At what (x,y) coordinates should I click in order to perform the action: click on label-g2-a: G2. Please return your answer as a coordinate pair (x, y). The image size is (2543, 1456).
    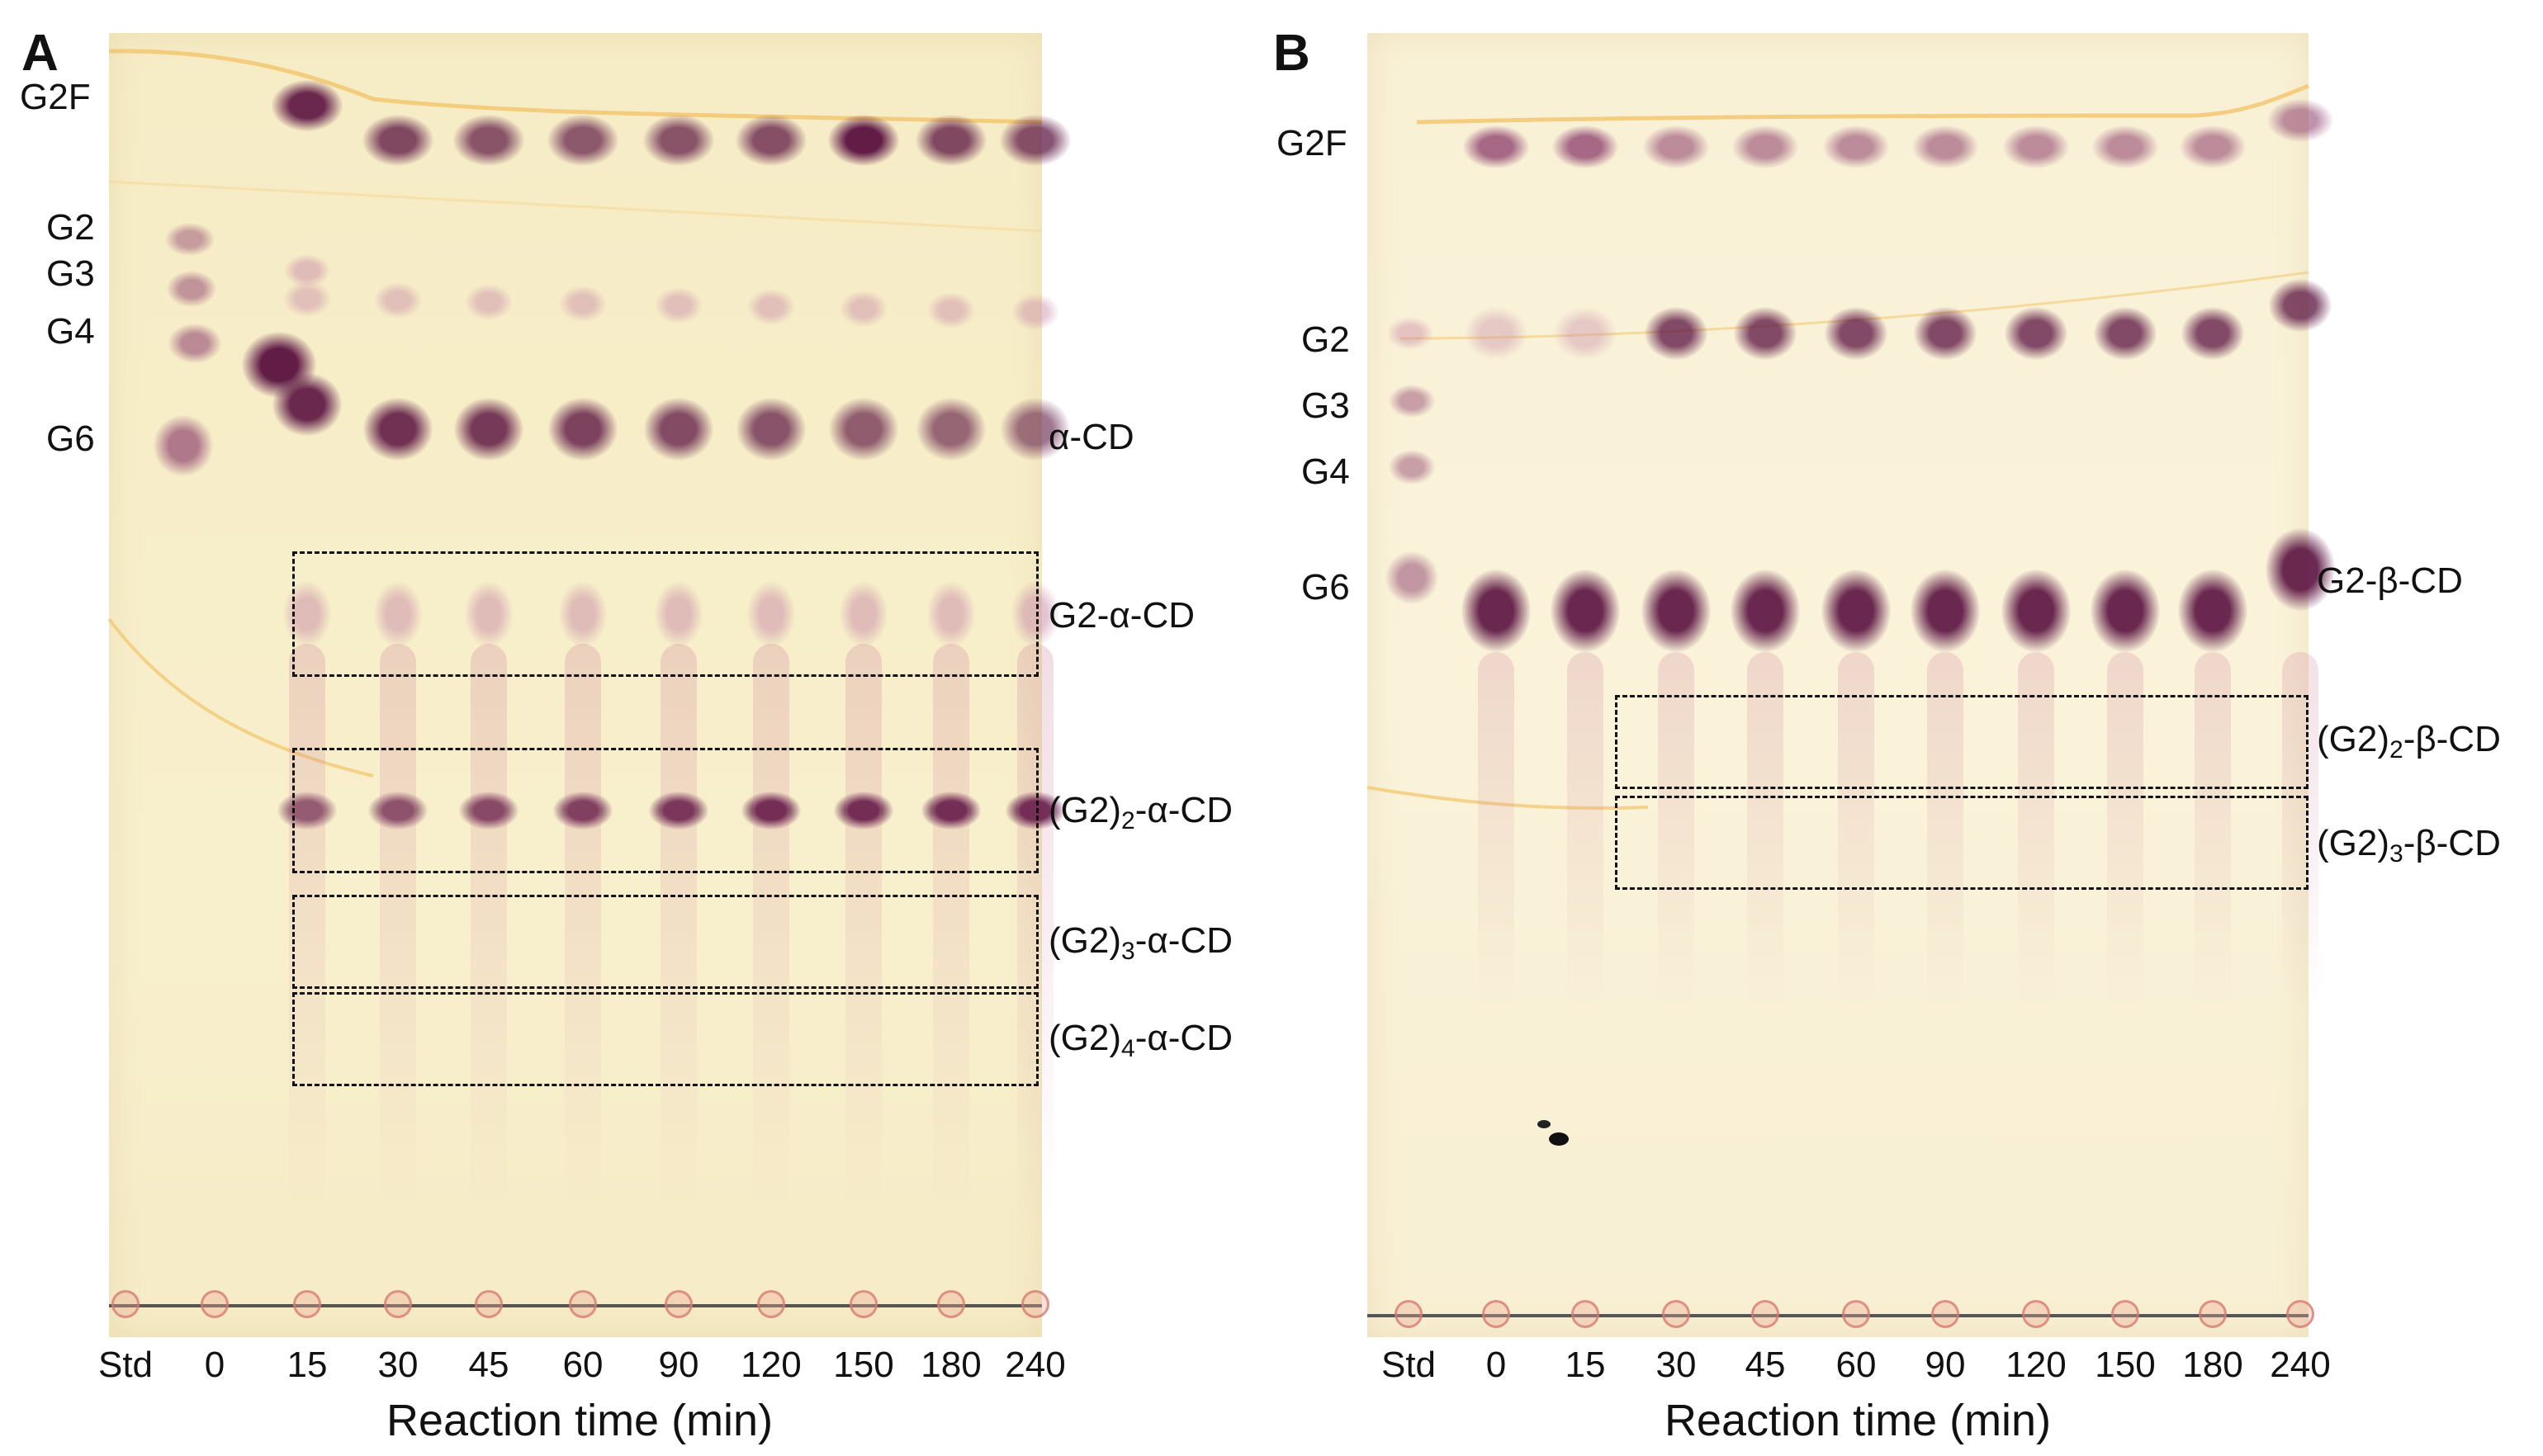
    Looking at the image, I should click on (70, 227).